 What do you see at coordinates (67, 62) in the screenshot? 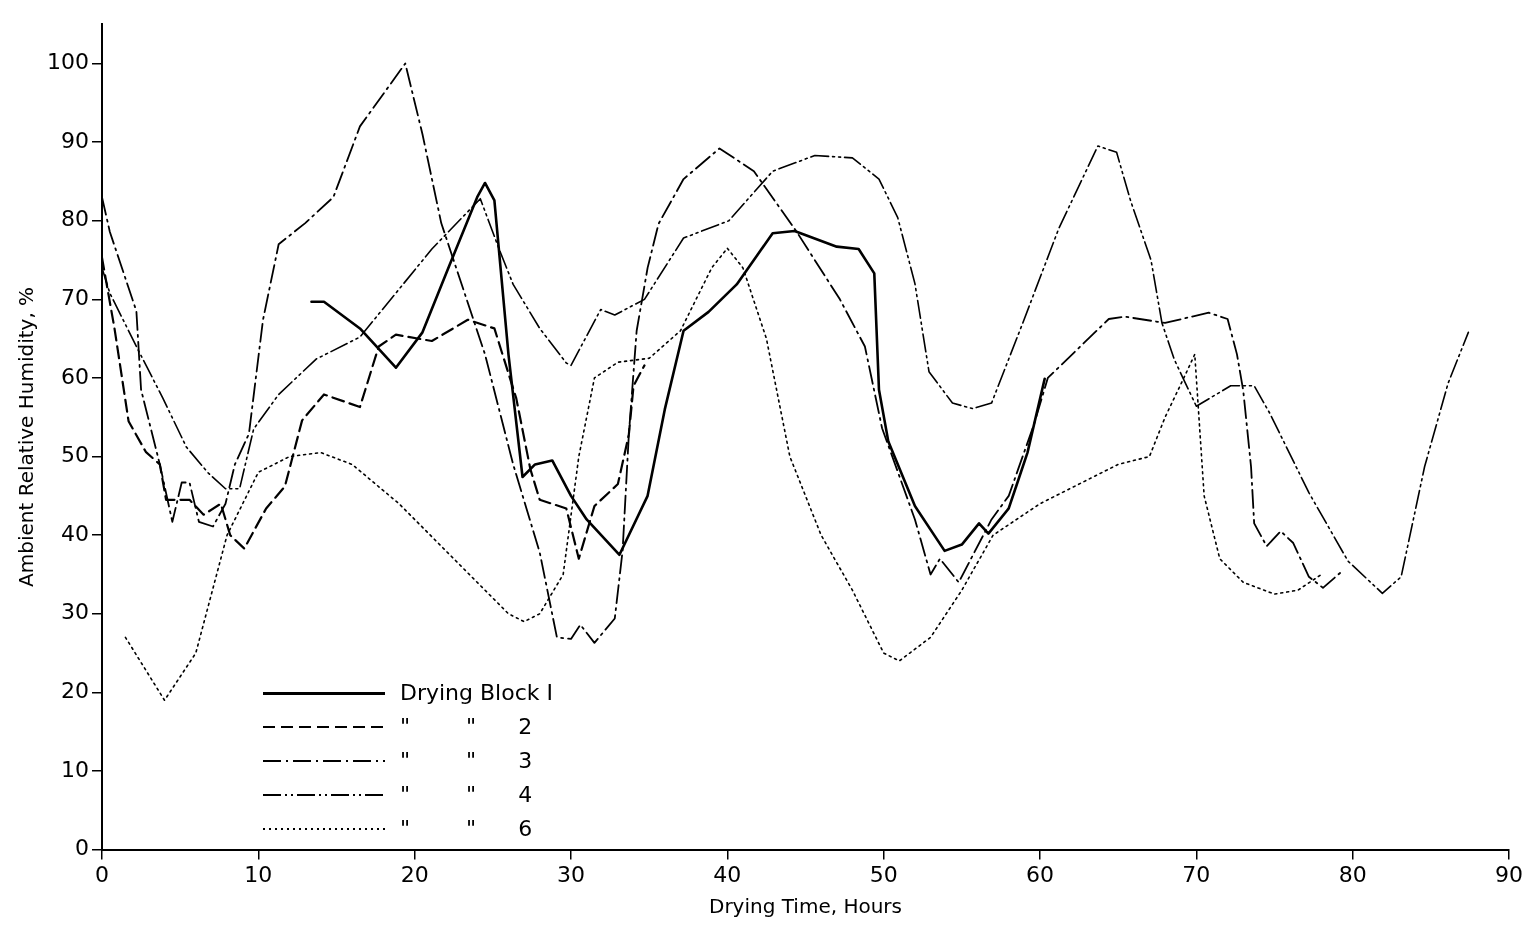
I see `y-tick-label: 100` at bounding box center [67, 62].